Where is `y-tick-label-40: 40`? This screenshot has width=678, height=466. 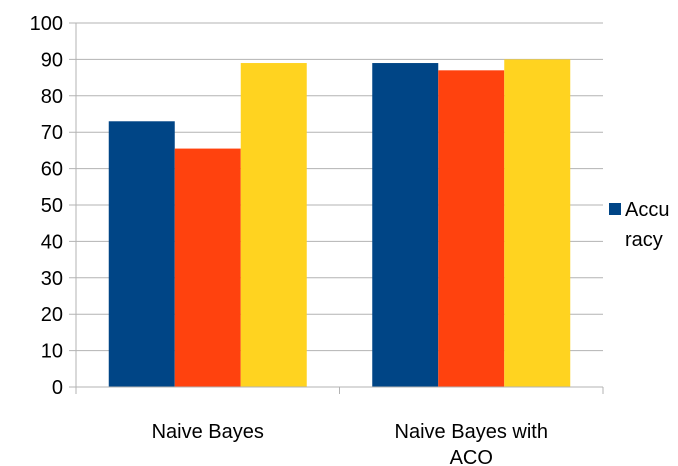 y-tick-label-40: 40 is located at coordinates (52, 242).